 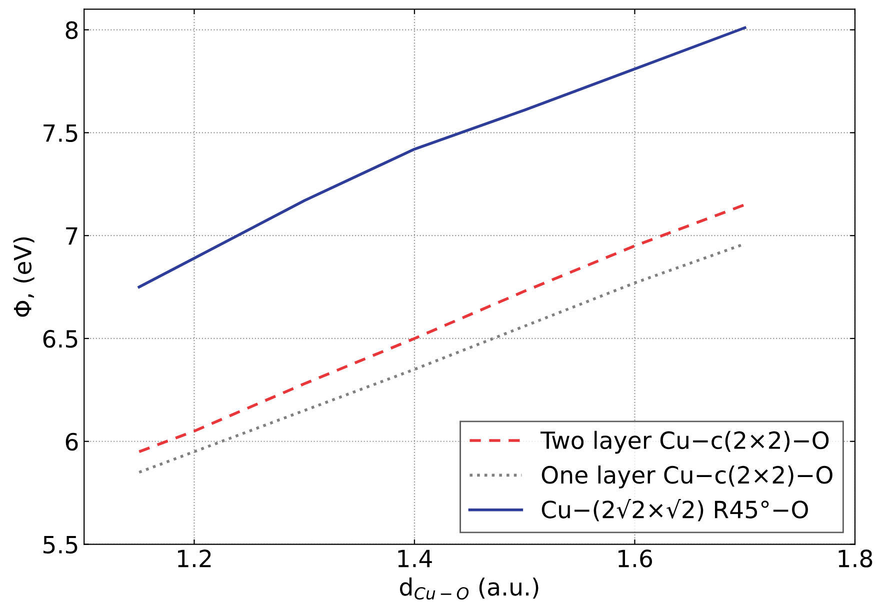 What do you see at coordinates (72, 30) in the screenshot?
I see `y-tick-label: 8` at bounding box center [72, 30].